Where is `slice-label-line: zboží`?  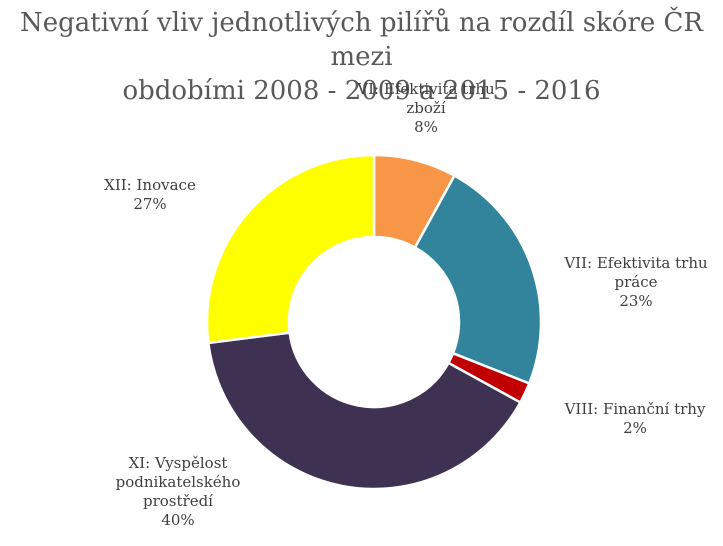 slice-label-line: zboží is located at coordinates (425, 108).